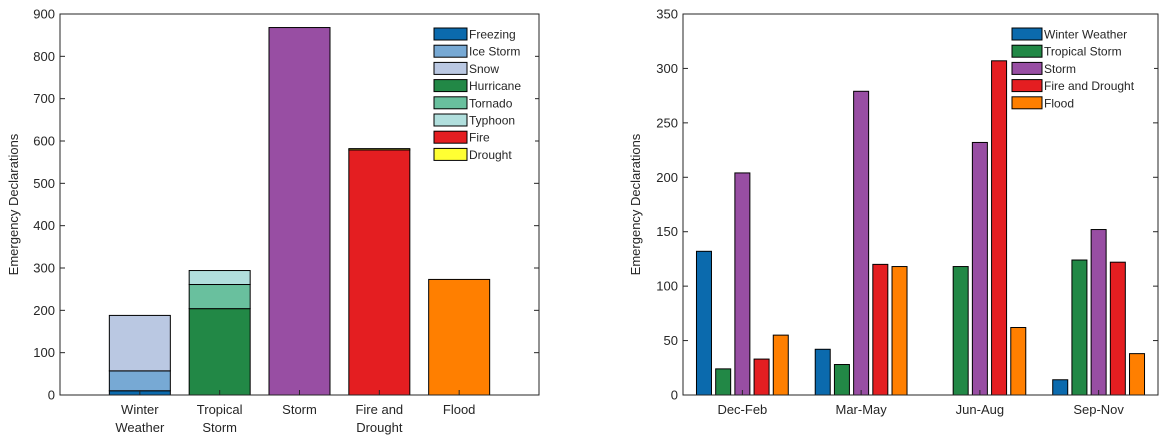 The width and height of the screenshot is (1160, 444). Describe the element at coordinates (1060, 69) in the screenshot. I see `legend-label: Storm` at that location.